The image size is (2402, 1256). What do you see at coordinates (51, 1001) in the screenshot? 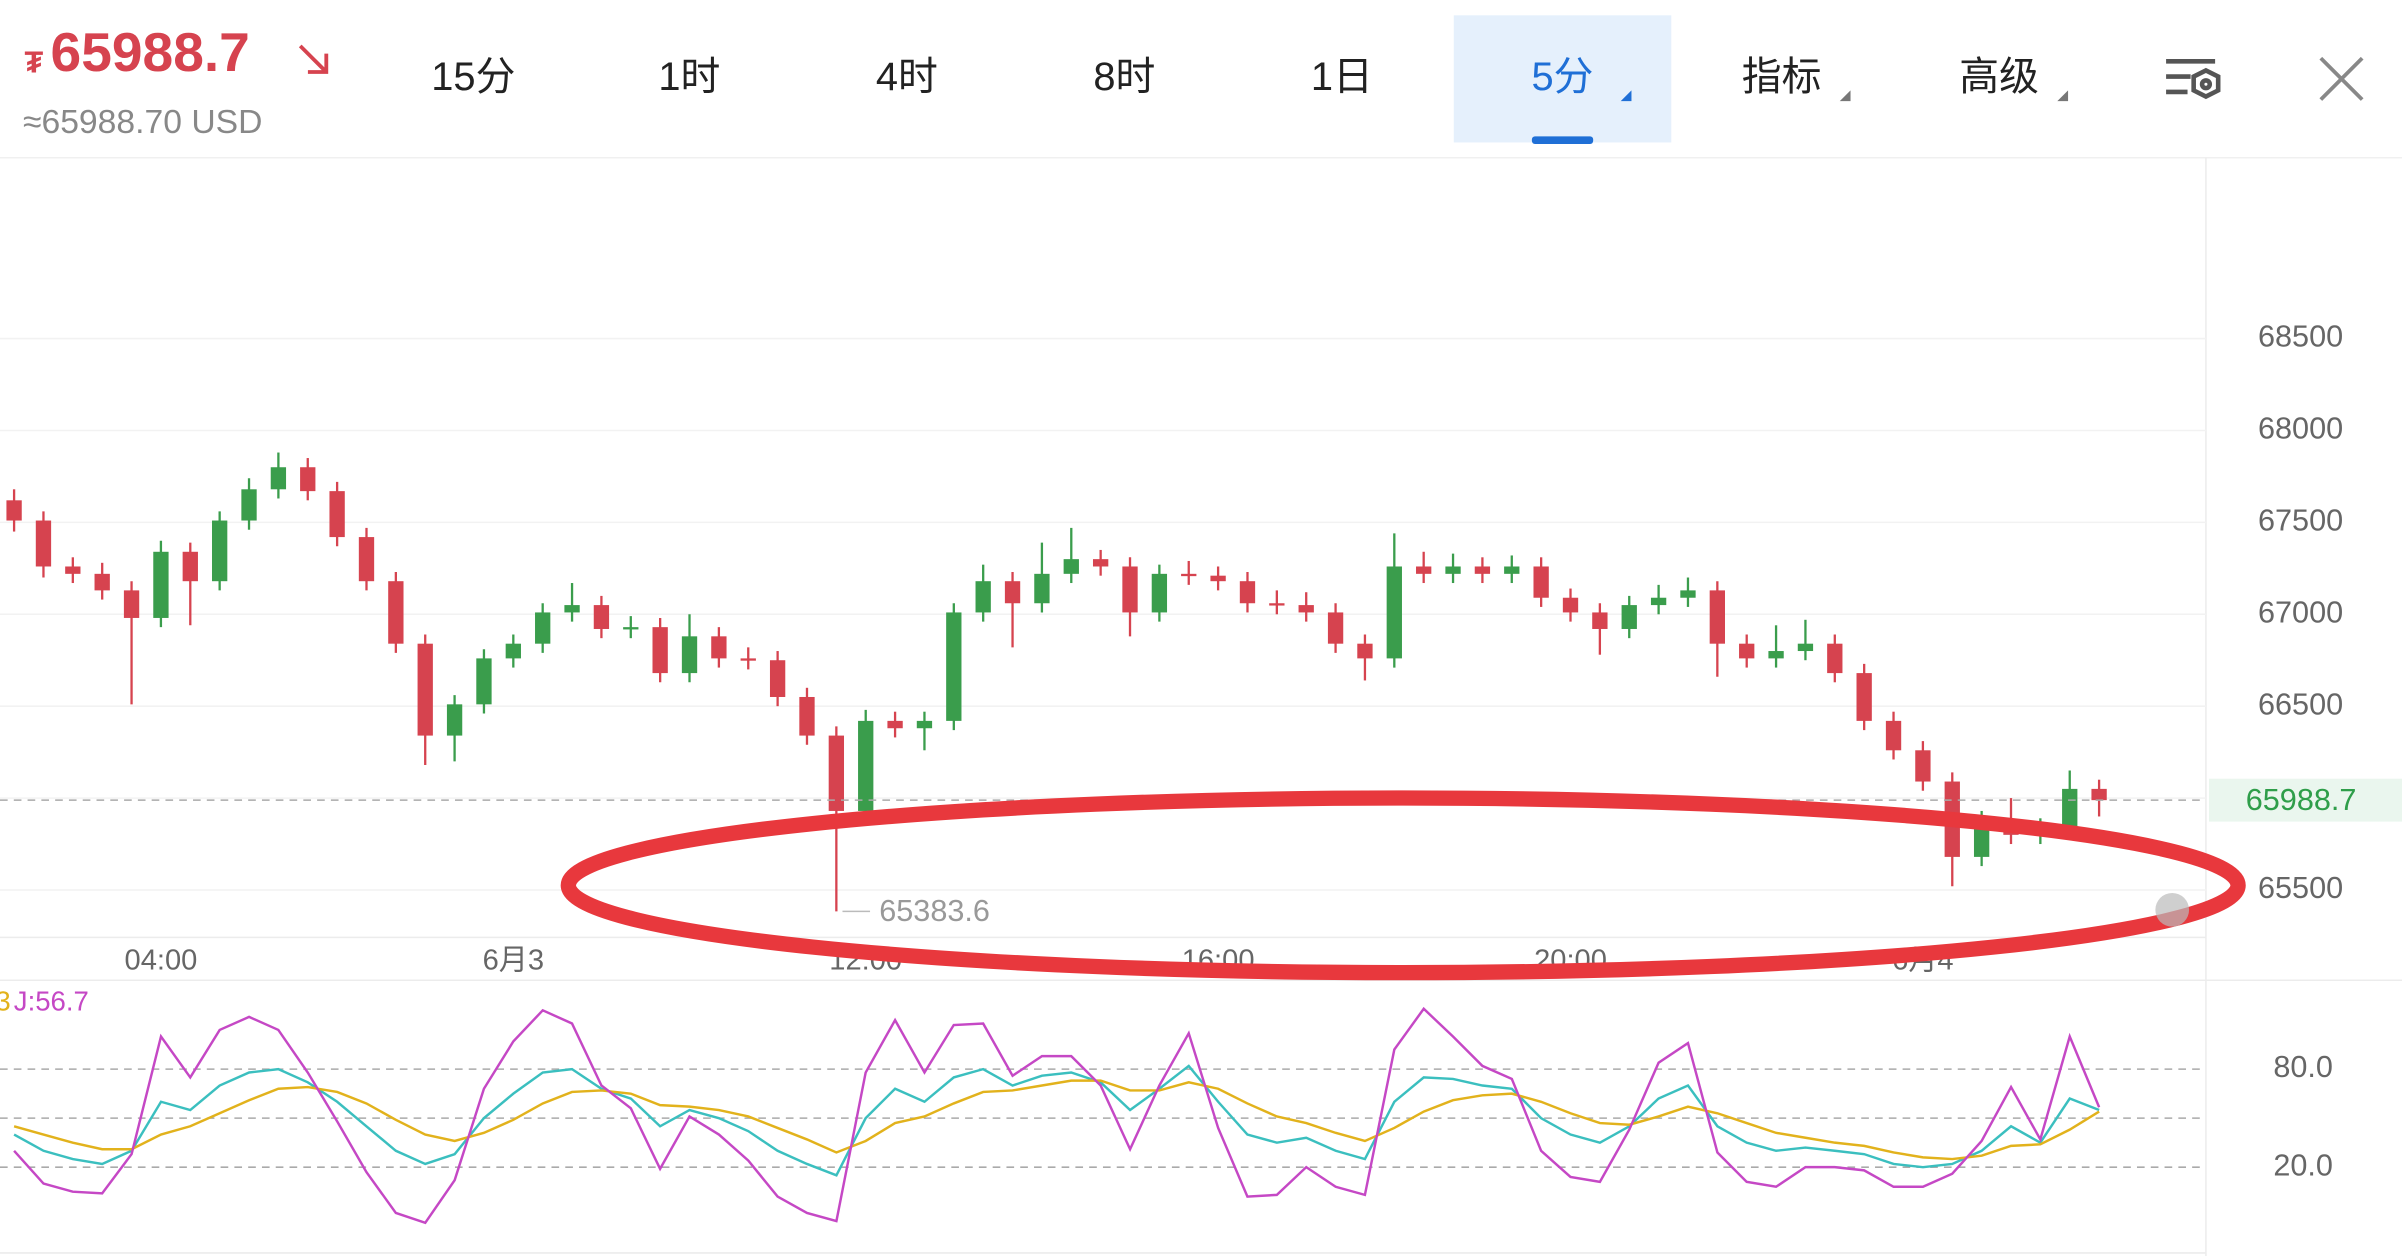
I see `legend-entry: J:56.7` at bounding box center [51, 1001].